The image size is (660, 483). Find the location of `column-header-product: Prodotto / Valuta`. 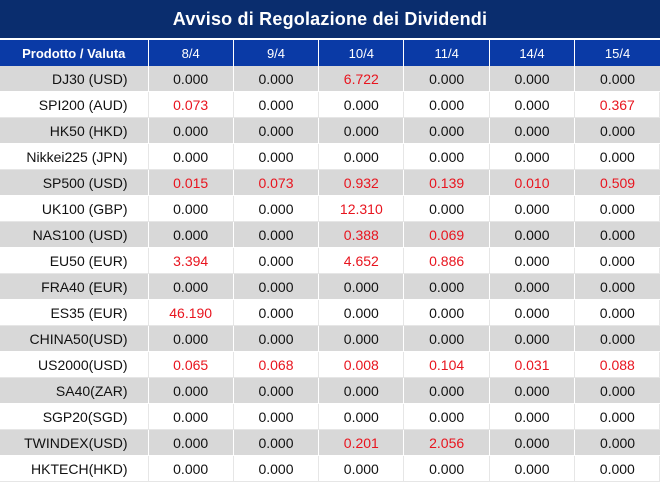

column-header-product: Prodotto / Valuta is located at coordinates (74, 53).